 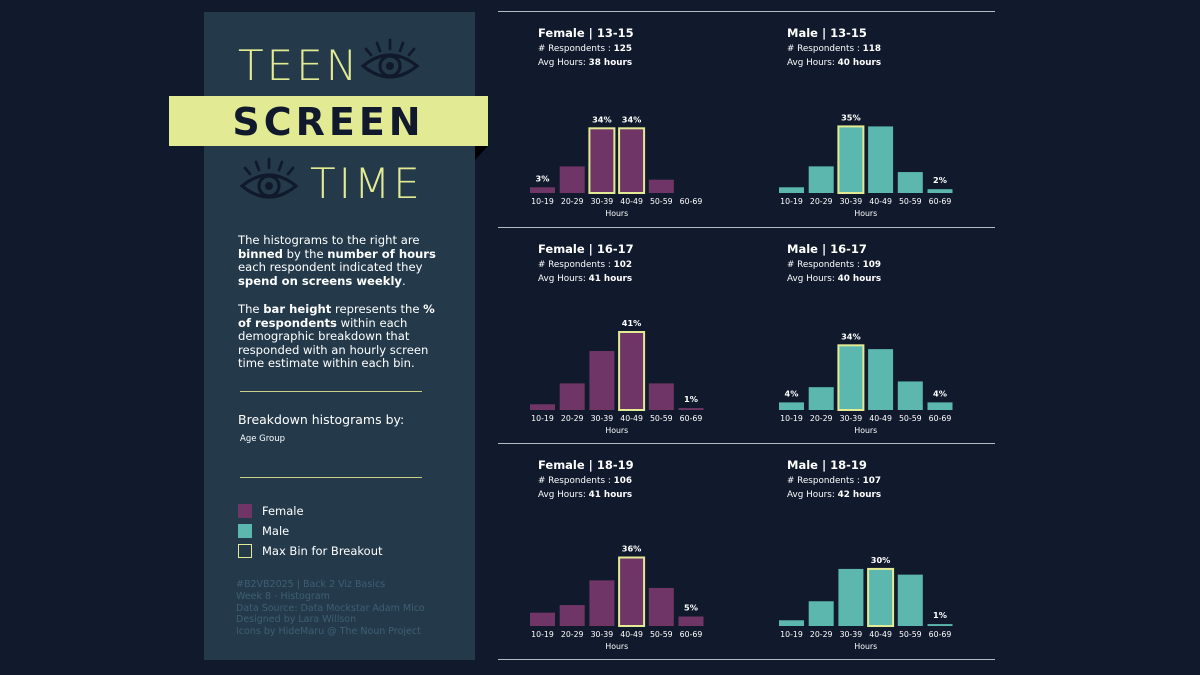 What do you see at coordinates (299, 65) in the screenshot?
I see `title-teen: TEEN` at bounding box center [299, 65].